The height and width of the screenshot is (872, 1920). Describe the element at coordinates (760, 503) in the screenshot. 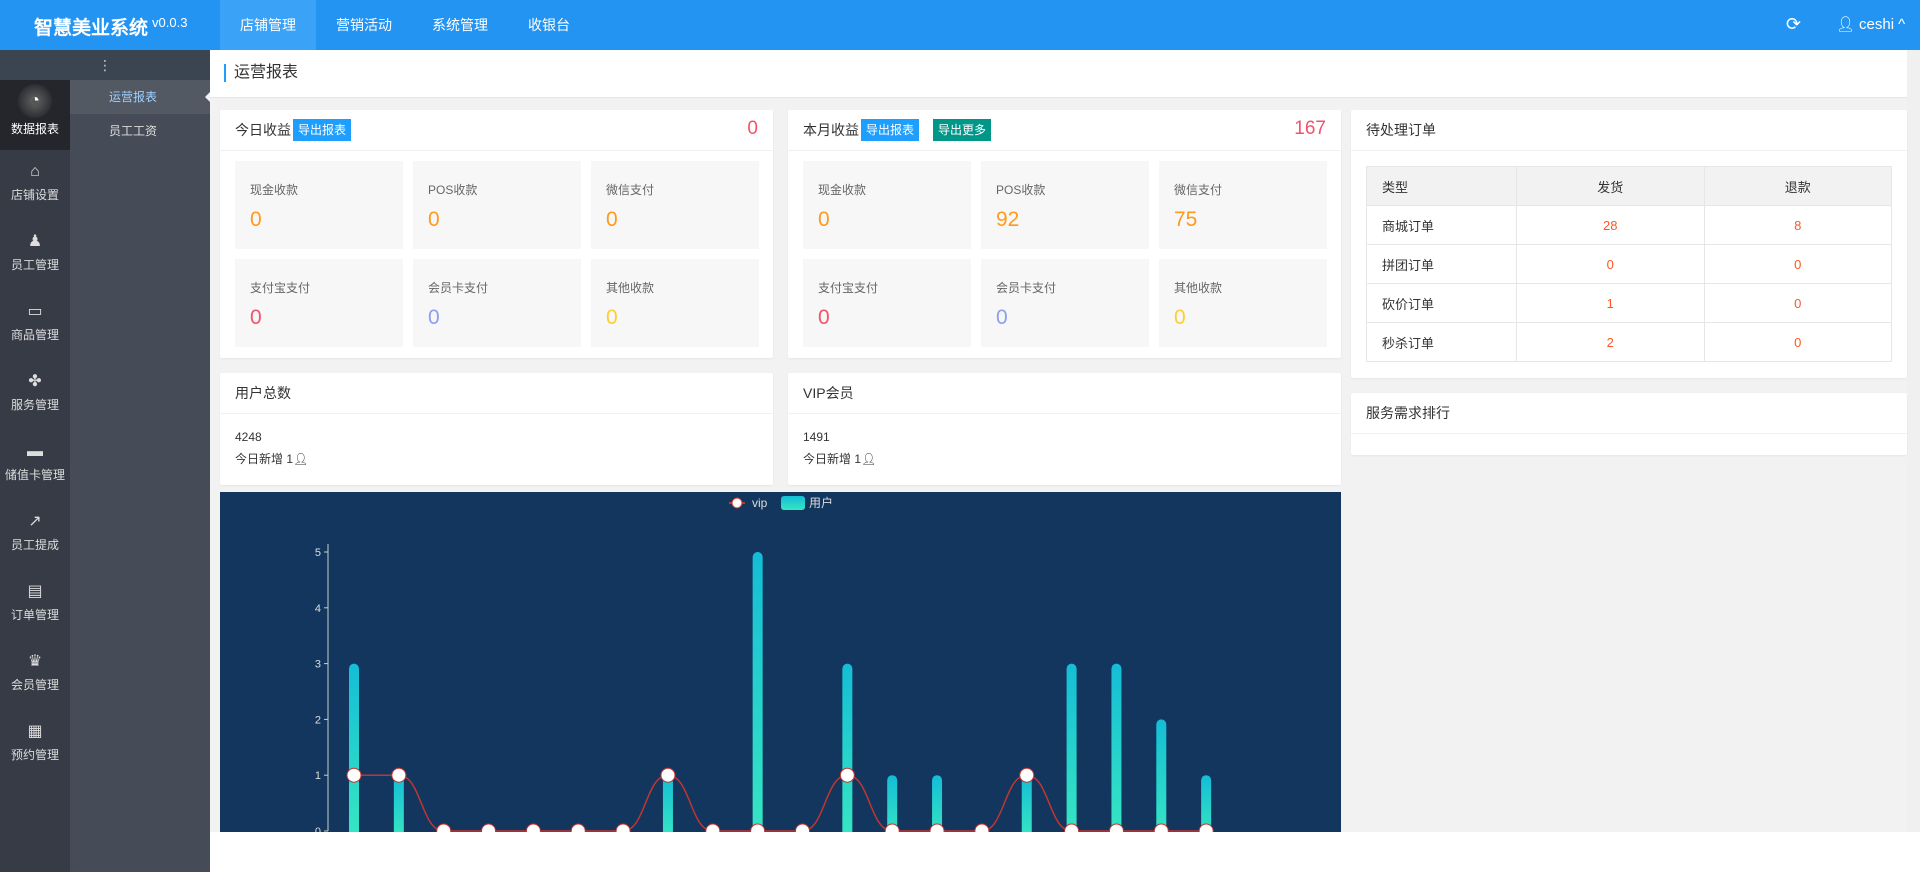

I see `legend-vip-label: vip` at that location.